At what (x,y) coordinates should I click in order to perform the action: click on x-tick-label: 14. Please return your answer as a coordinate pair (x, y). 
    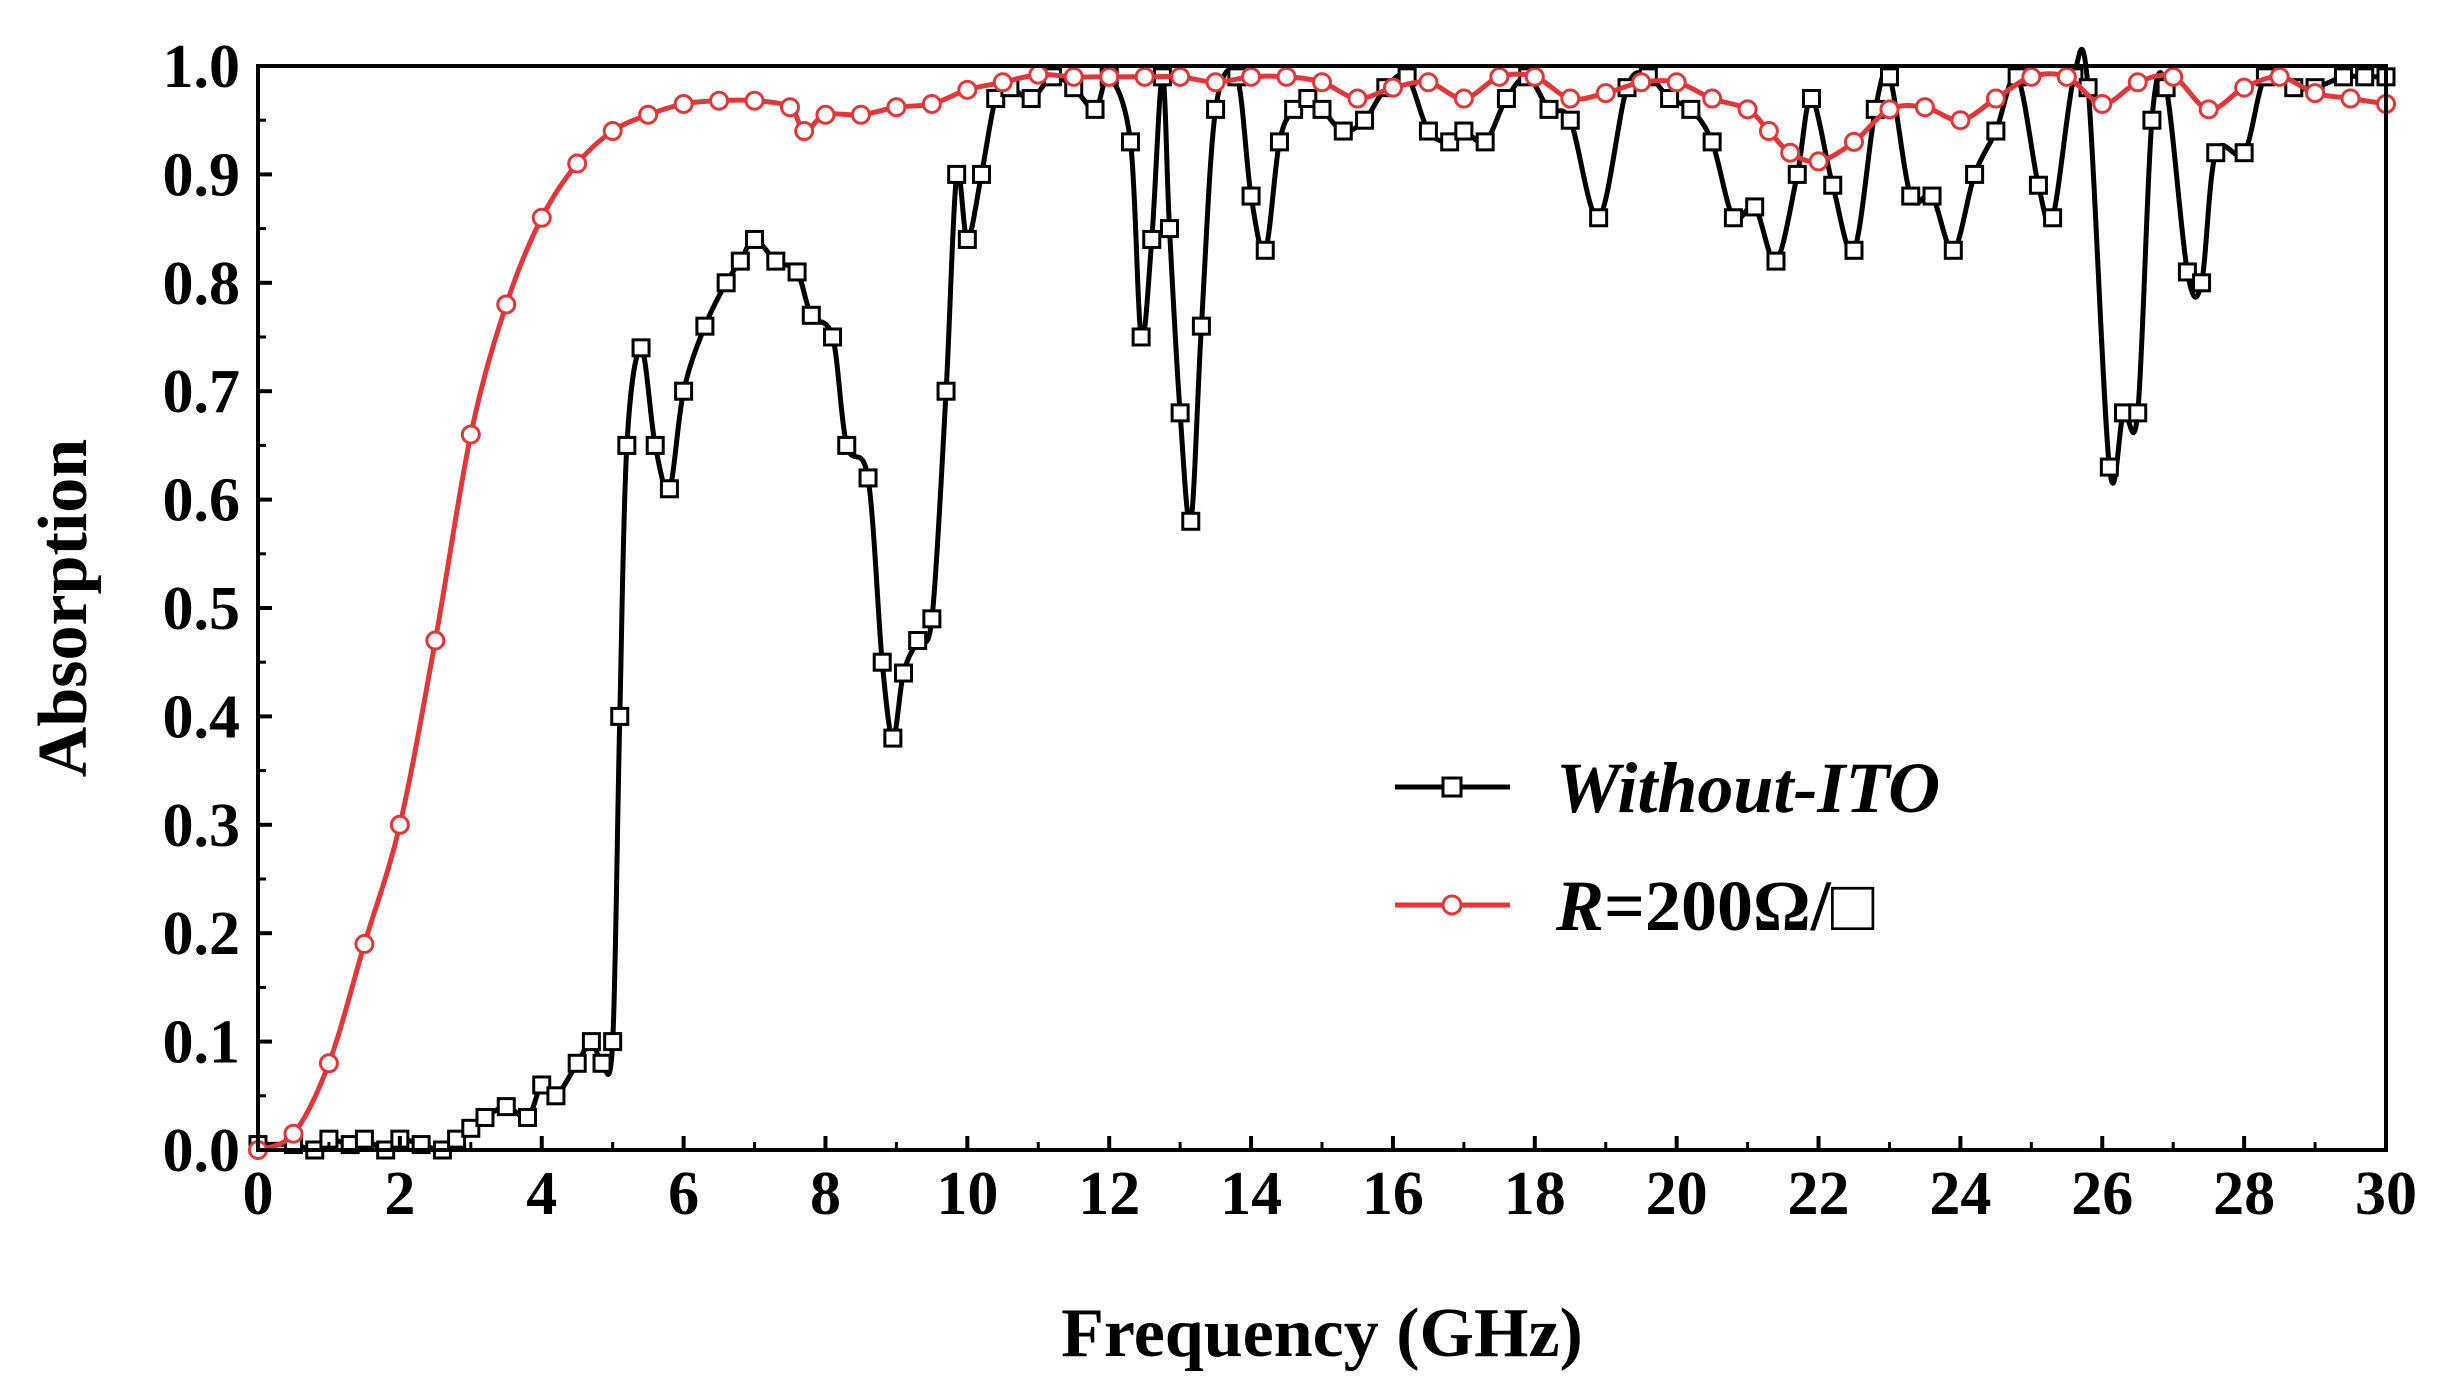
    Looking at the image, I should click on (1251, 1194).